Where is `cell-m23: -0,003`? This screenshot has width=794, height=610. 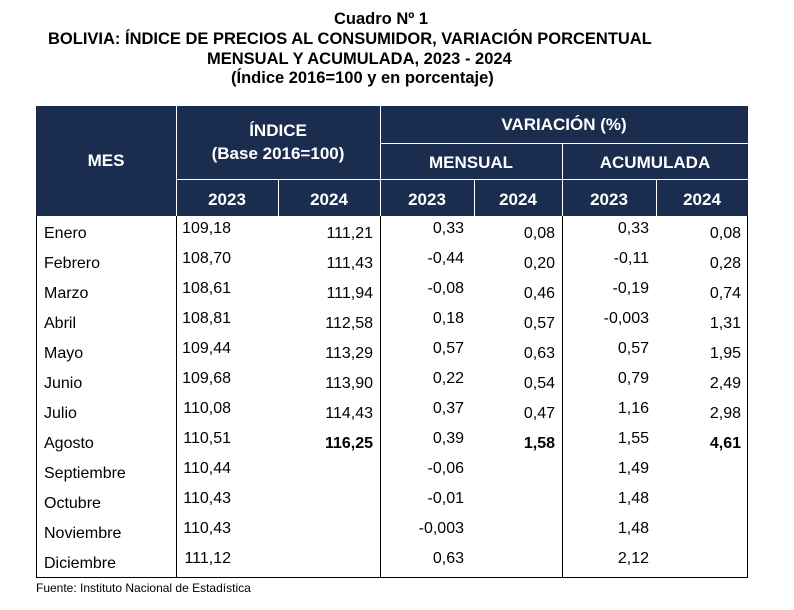
cell-m23: -0,003 is located at coordinates (441, 528).